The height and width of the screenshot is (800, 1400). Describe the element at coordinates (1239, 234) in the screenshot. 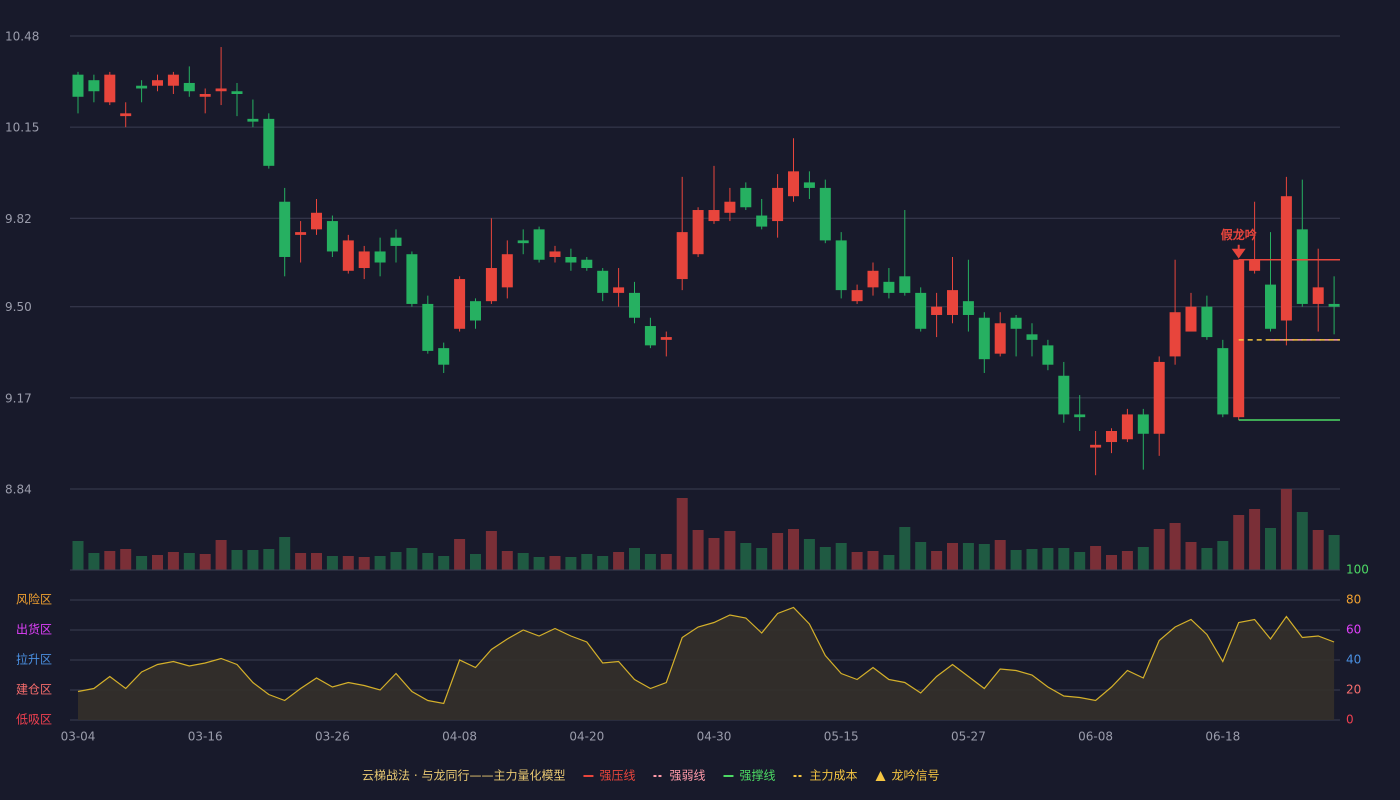

I see `annotation-label: 假龙吟` at that location.